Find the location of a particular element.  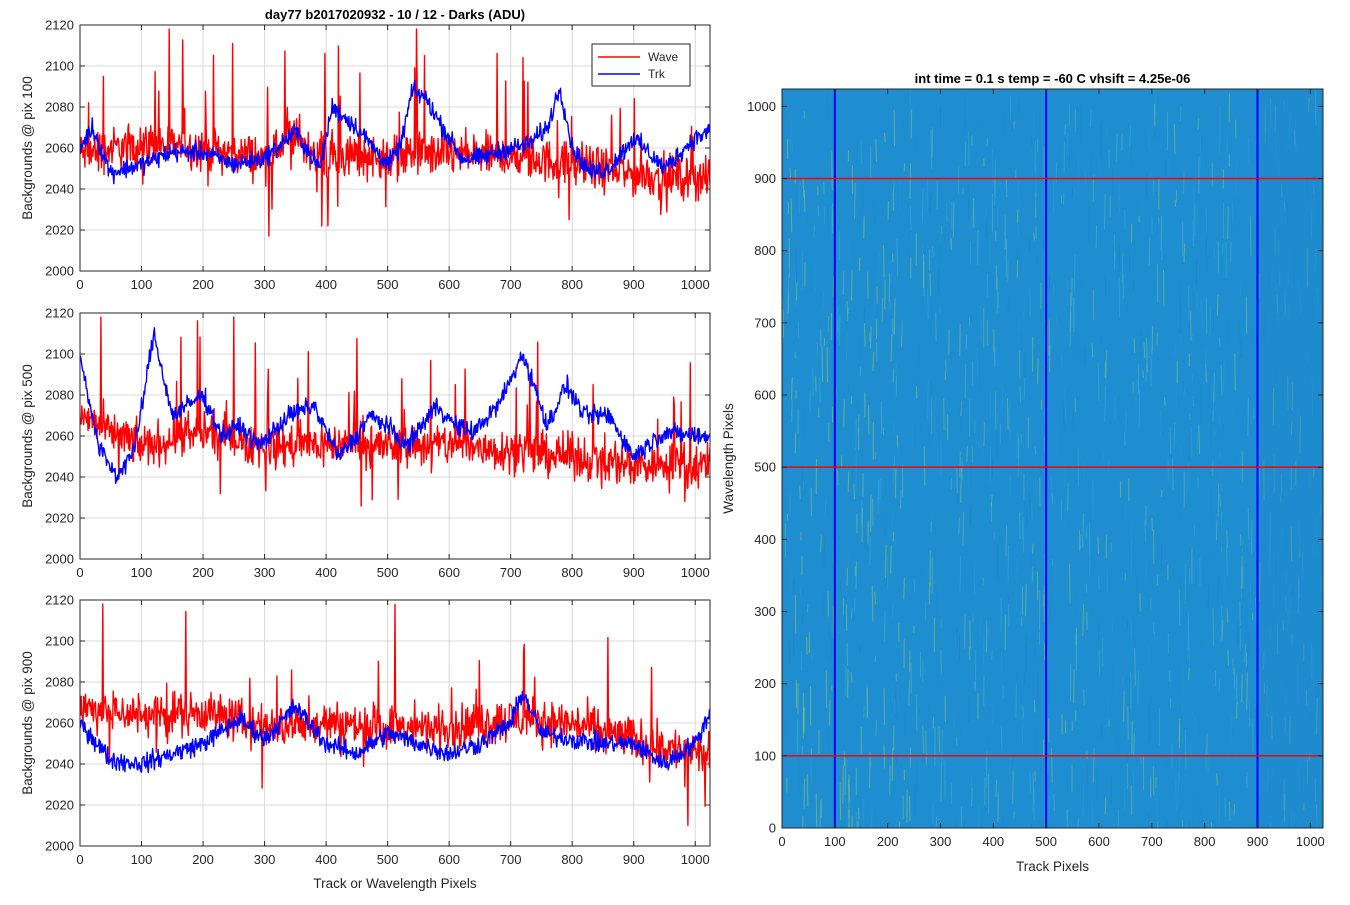

y-tick-label: 2040 is located at coordinates (59, 477).